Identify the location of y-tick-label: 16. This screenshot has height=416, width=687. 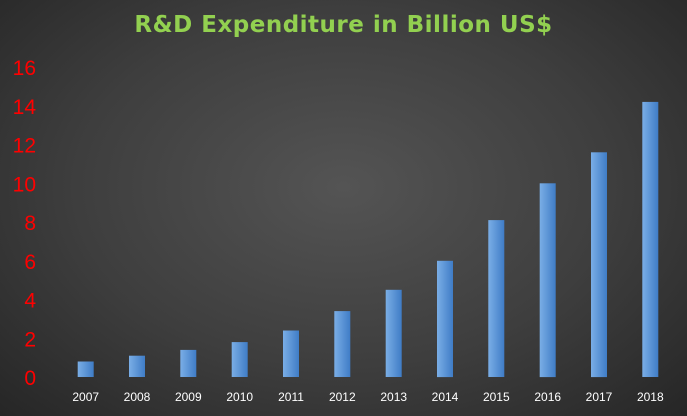
(24, 68).